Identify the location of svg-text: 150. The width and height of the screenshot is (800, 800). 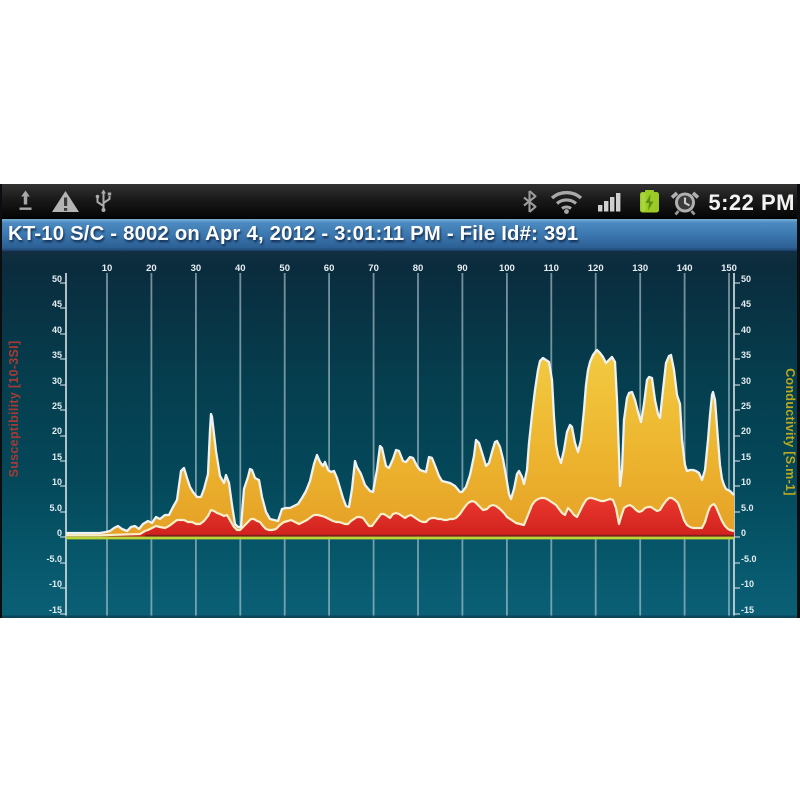
(729, 268).